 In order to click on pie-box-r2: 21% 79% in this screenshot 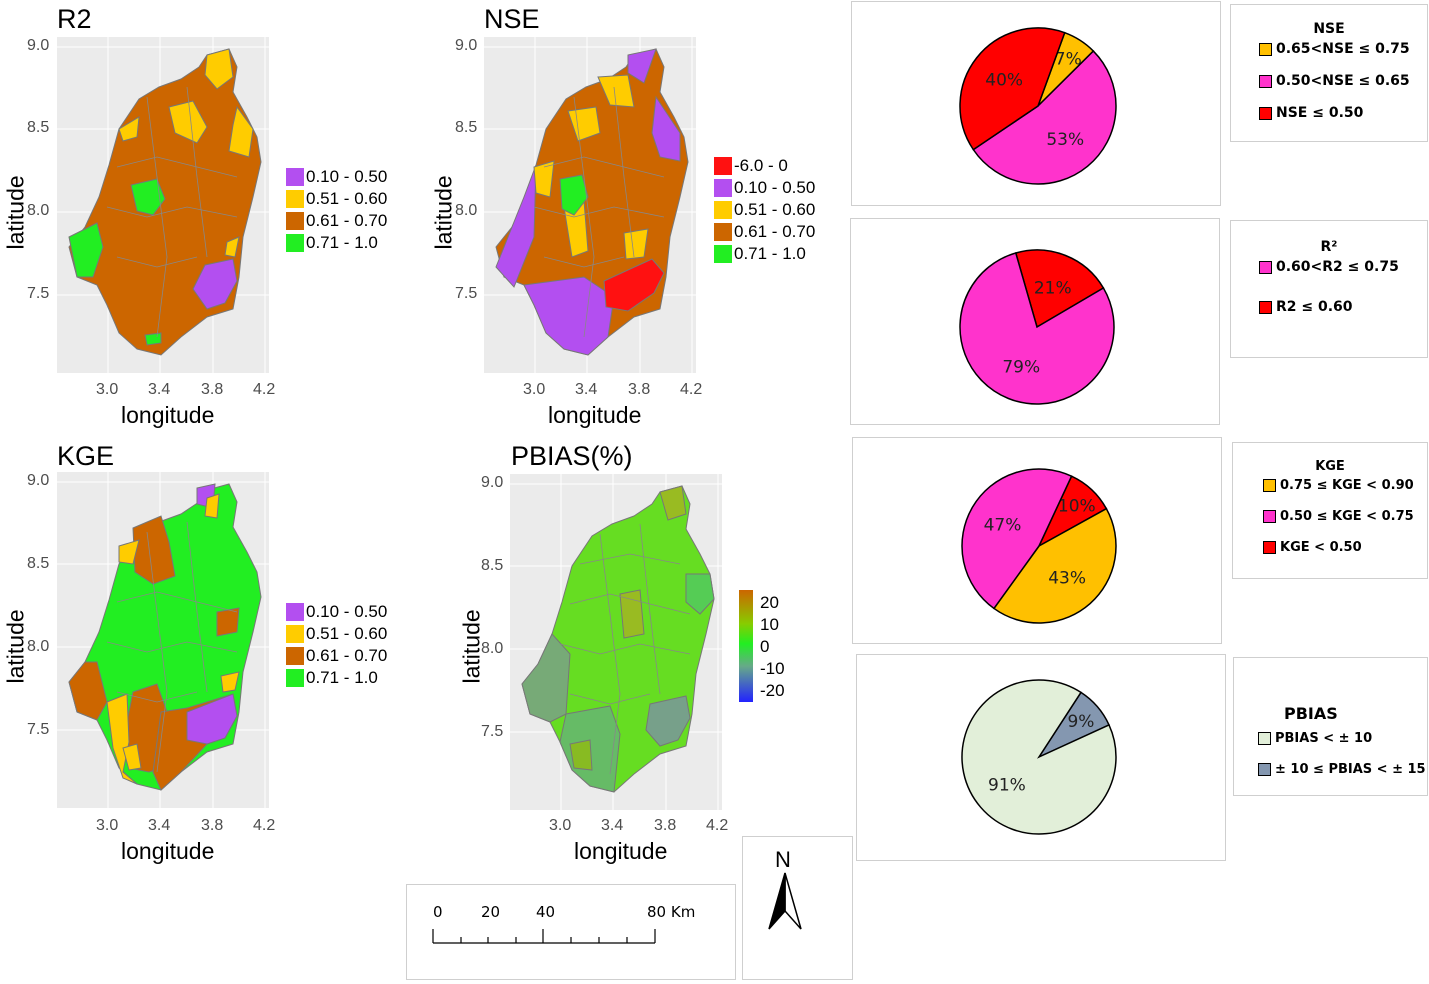, I will do `click(1035, 321)`.